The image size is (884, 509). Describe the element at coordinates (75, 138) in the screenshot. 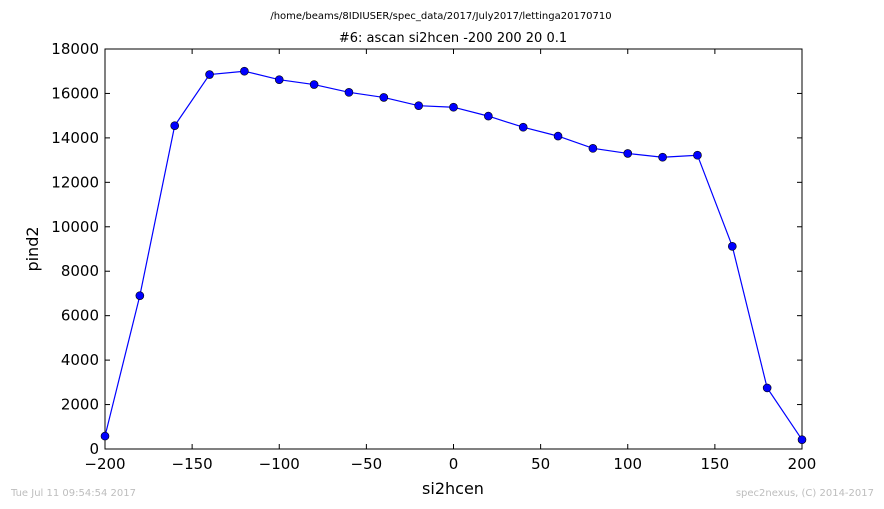

I see `y-tick-label: 14000` at that location.